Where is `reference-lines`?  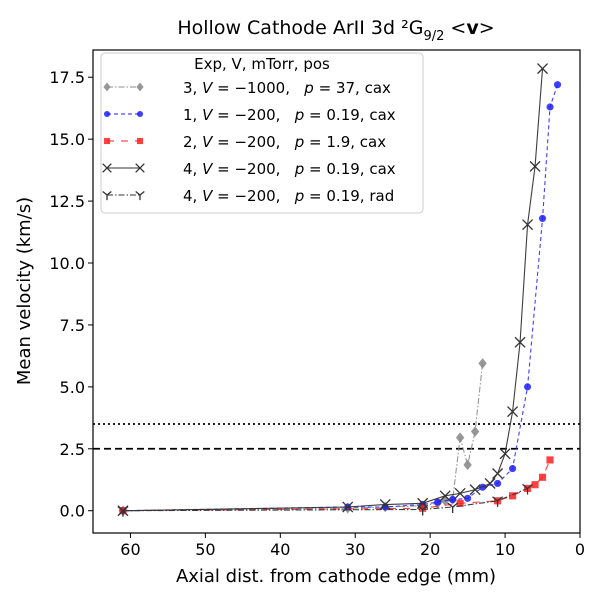 reference-lines is located at coordinates (336, 436).